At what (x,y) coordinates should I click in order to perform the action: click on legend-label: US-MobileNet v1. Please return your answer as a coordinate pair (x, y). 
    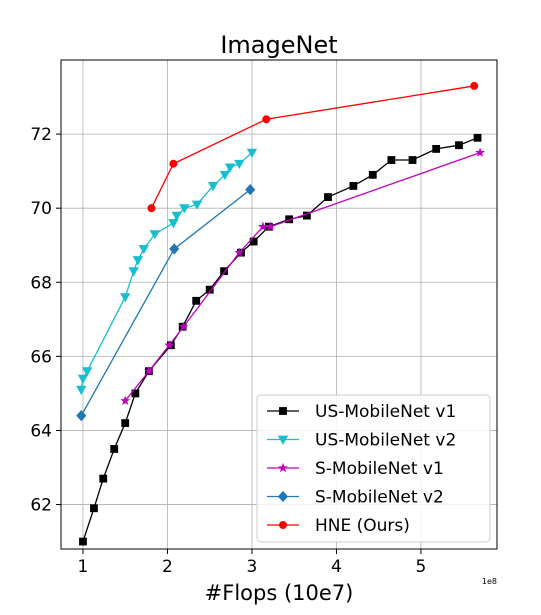
    Looking at the image, I should click on (385, 412).